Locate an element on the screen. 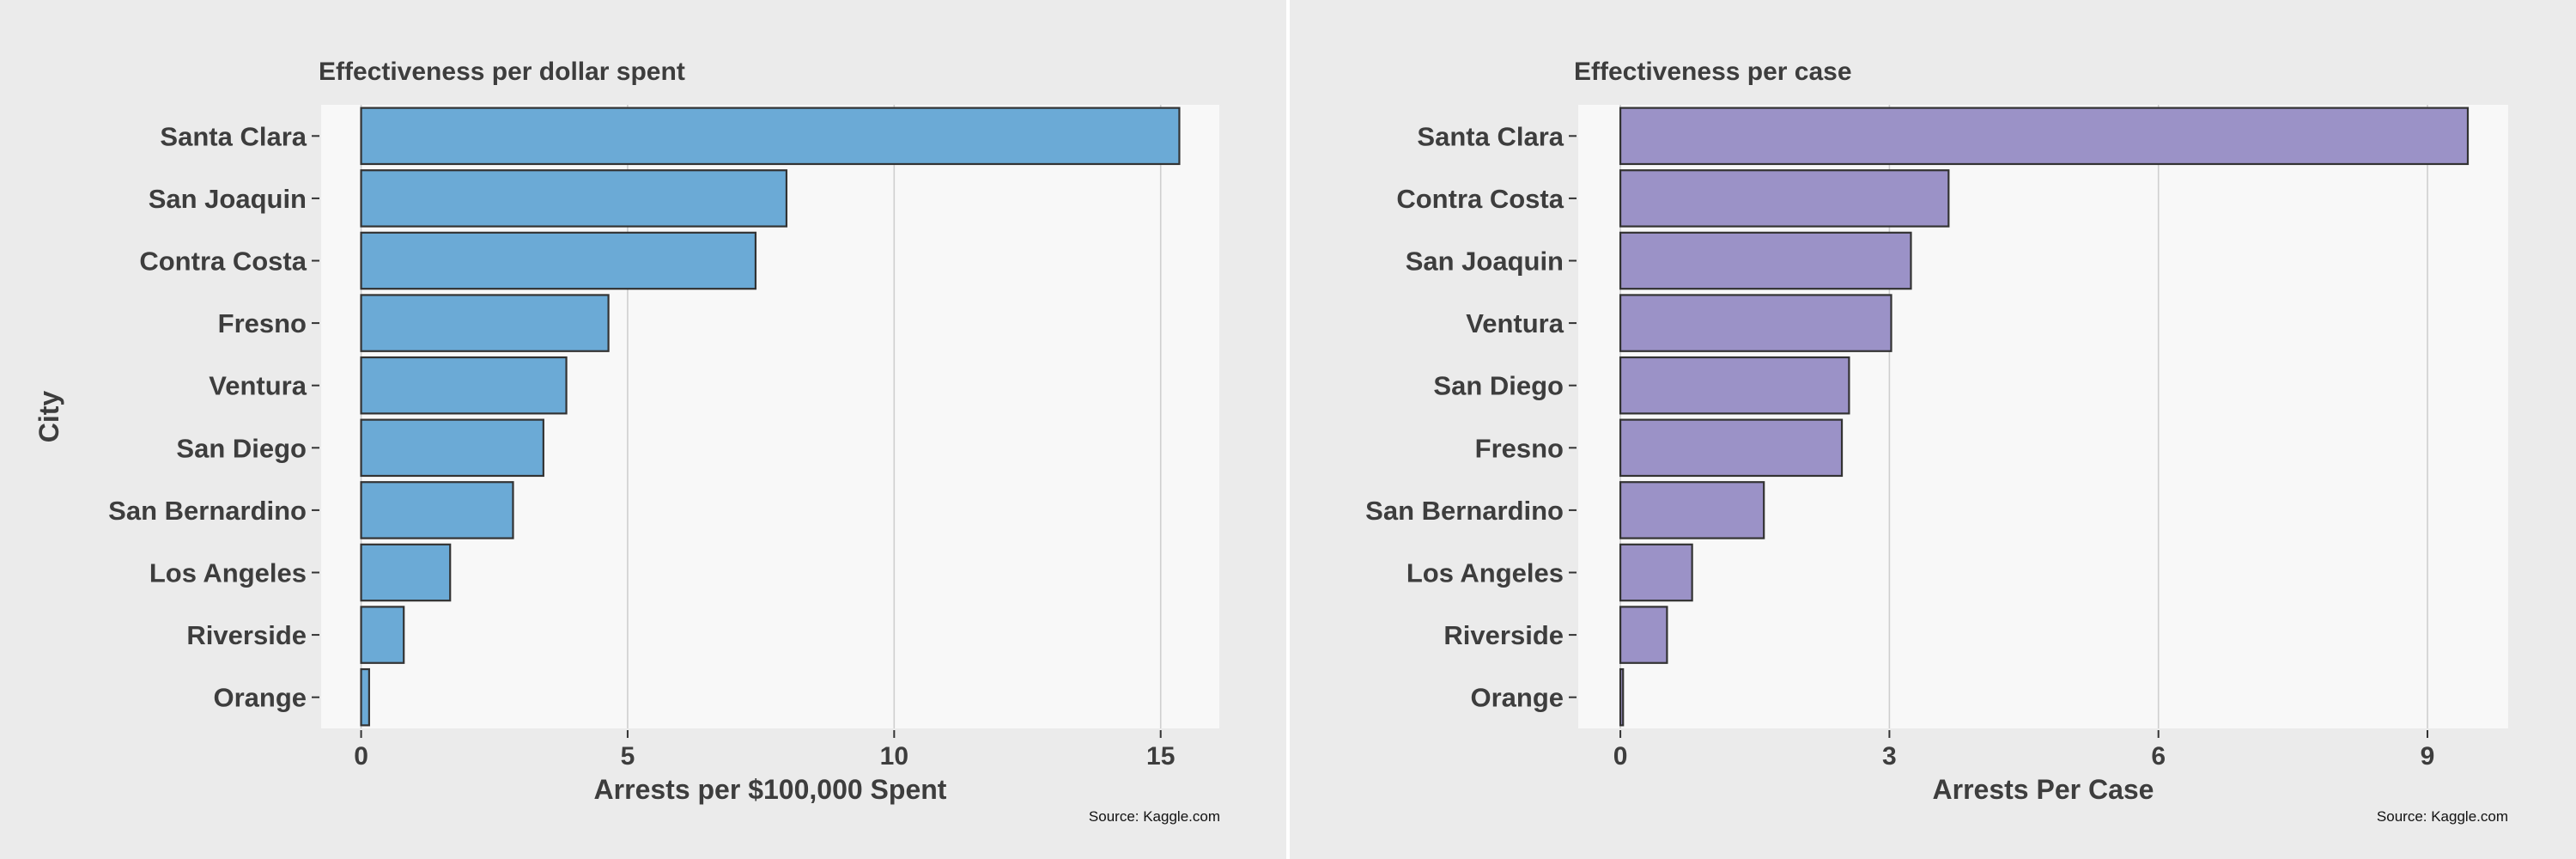 Image resolution: width=2576 pixels, height=859 pixels. x-tick-label-6: 6 is located at coordinates (2158, 756).